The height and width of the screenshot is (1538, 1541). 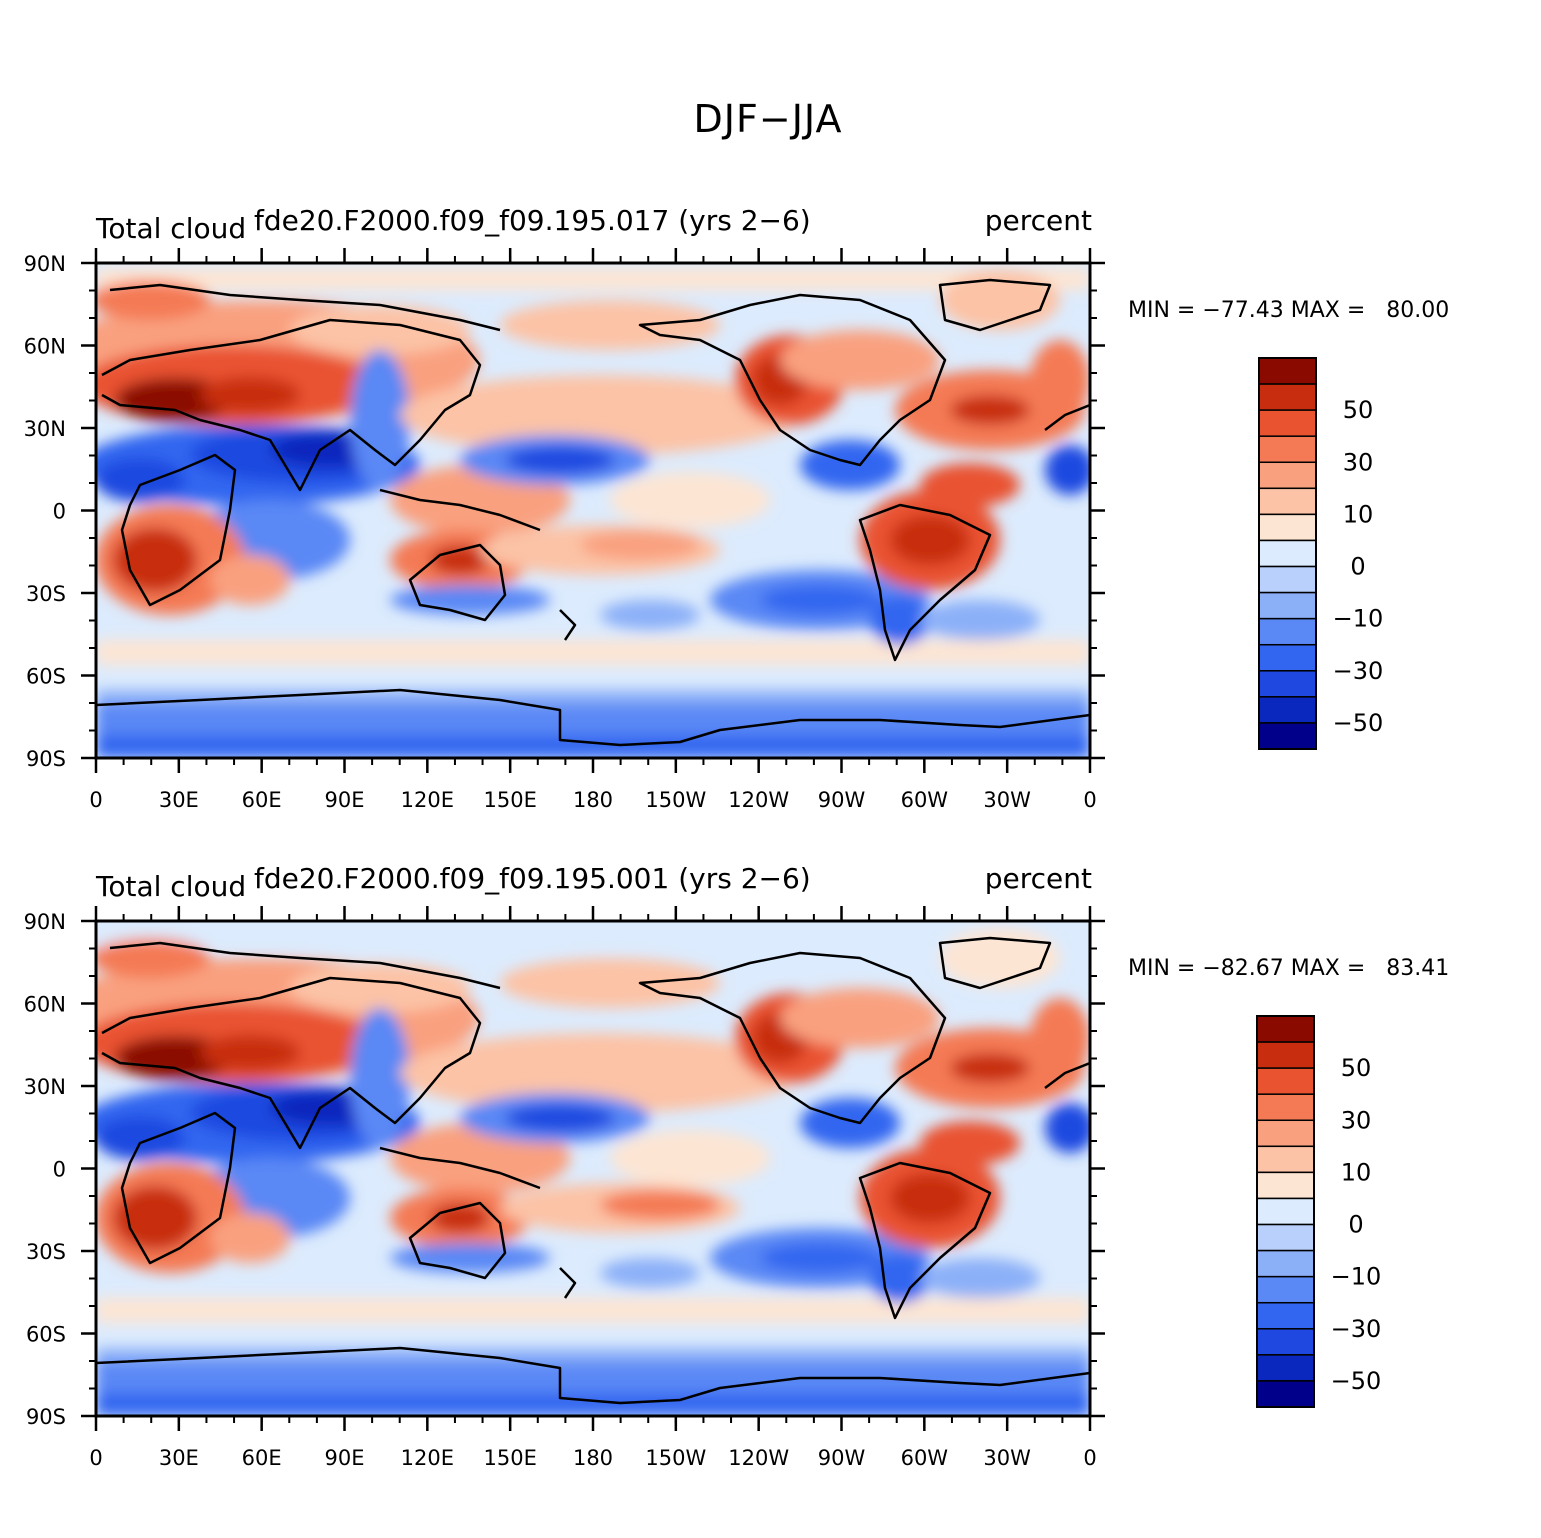 What do you see at coordinates (345, 800) in the screenshot?
I see `panel-1-lon-tick-label: 90E` at bounding box center [345, 800].